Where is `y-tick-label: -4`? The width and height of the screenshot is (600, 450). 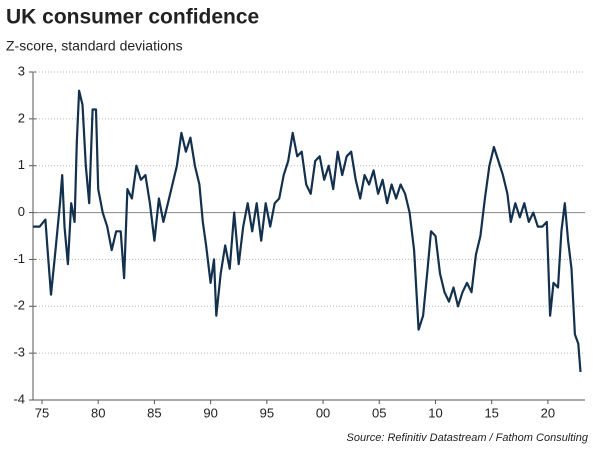
y-tick-label: -4 is located at coordinates (19, 398).